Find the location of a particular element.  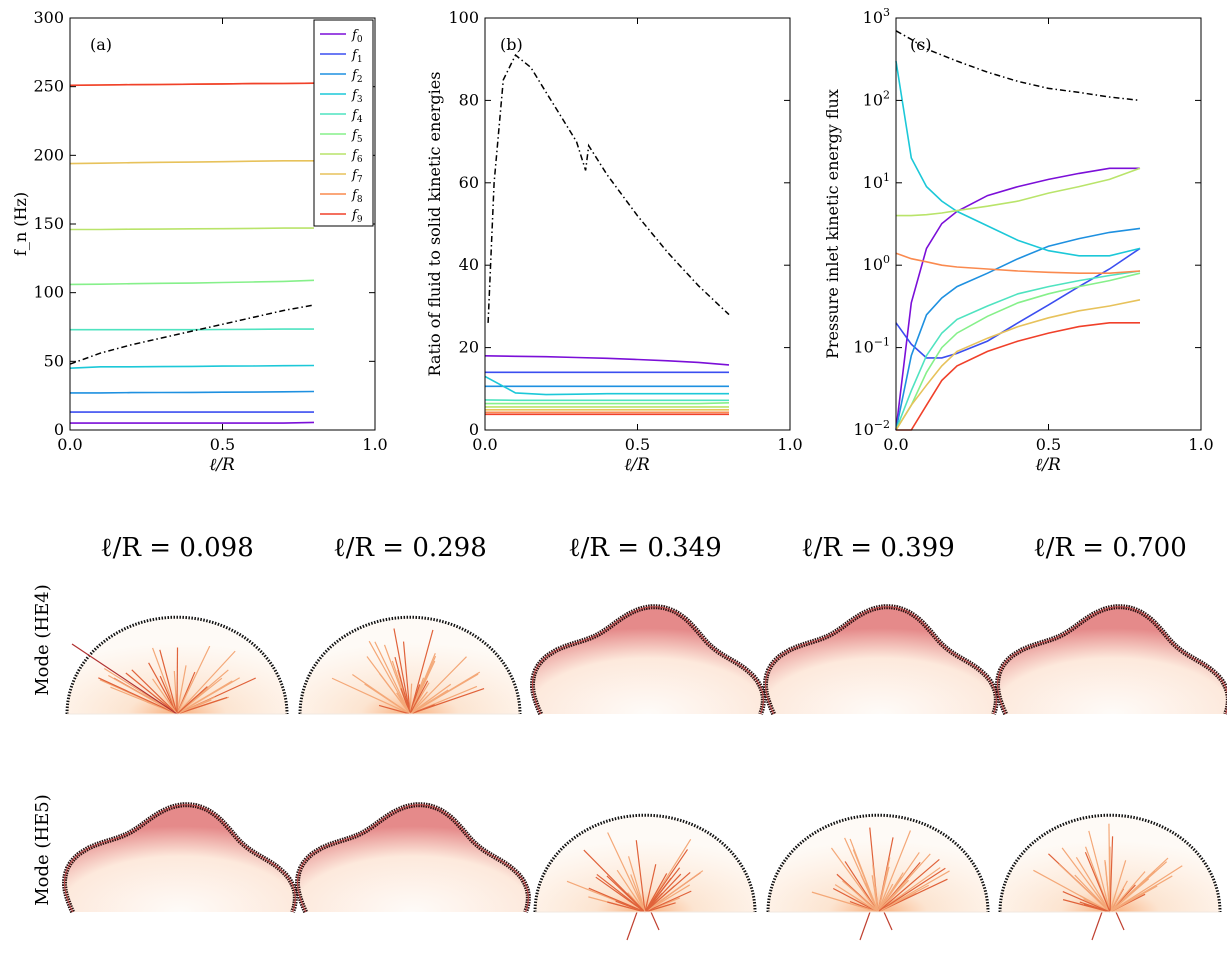

mode-shape-r1-c0 is located at coordinates (179, 858).